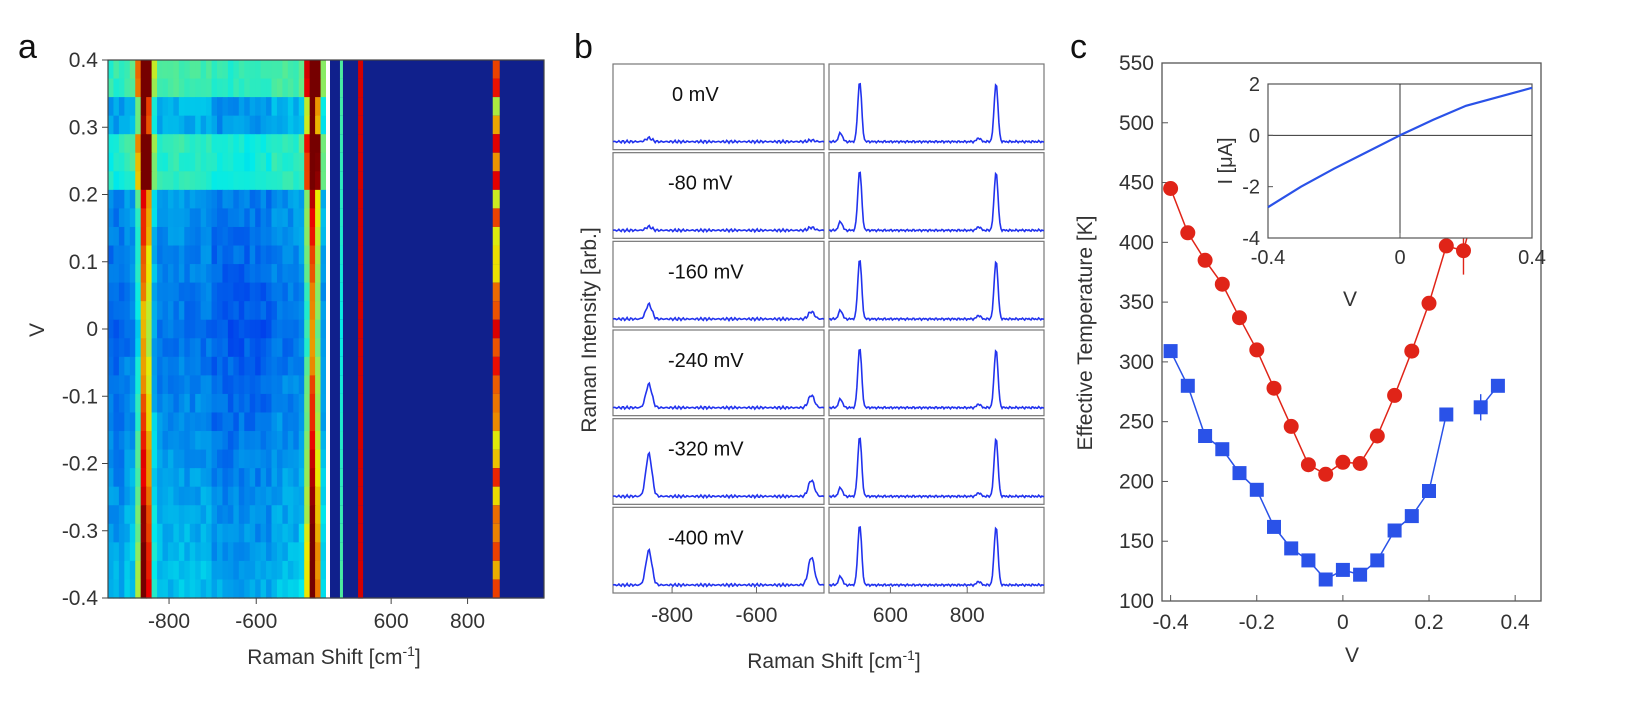 This screenshot has width=1646, height=713. Describe the element at coordinates (1136, 601) in the screenshot. I see `y-tick-label: 100` at that location.